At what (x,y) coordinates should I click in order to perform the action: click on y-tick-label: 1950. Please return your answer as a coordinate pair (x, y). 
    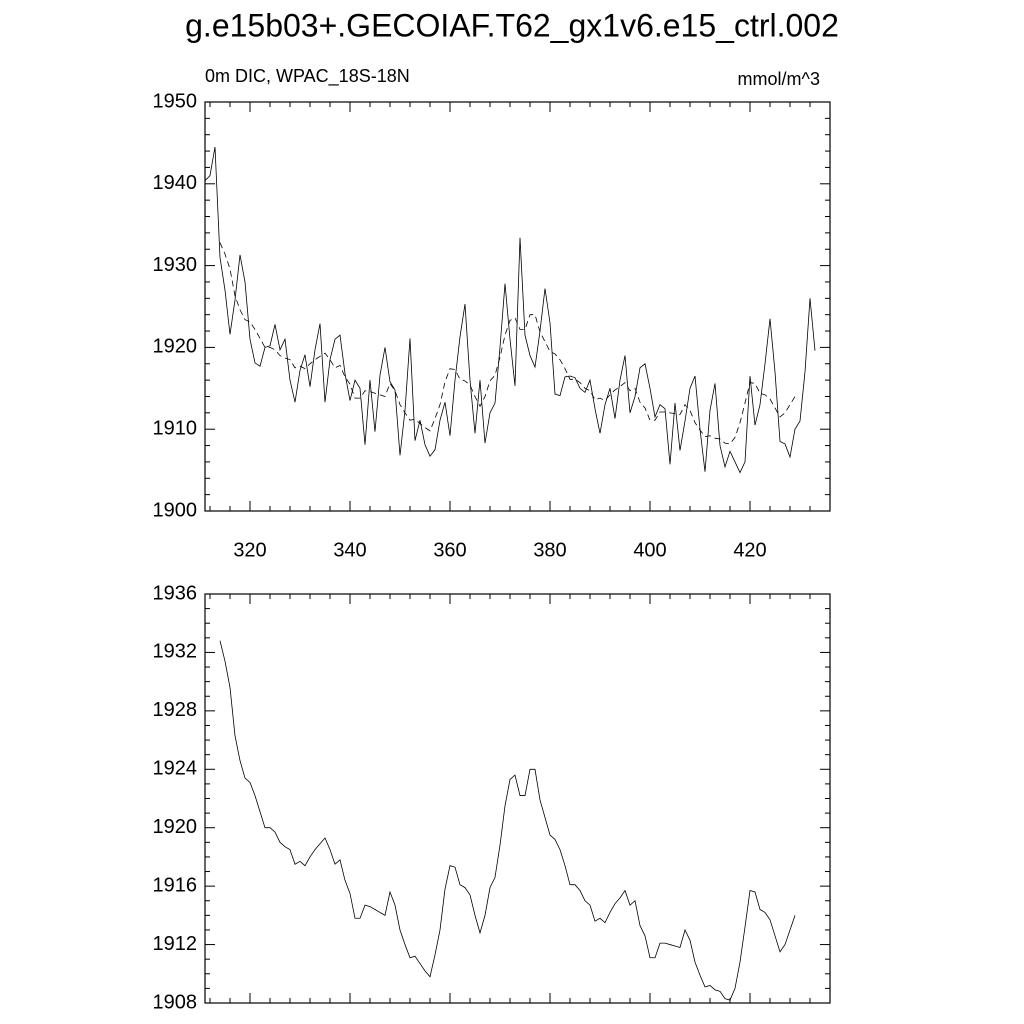
    Looking at the image, I should click on (175, 101).